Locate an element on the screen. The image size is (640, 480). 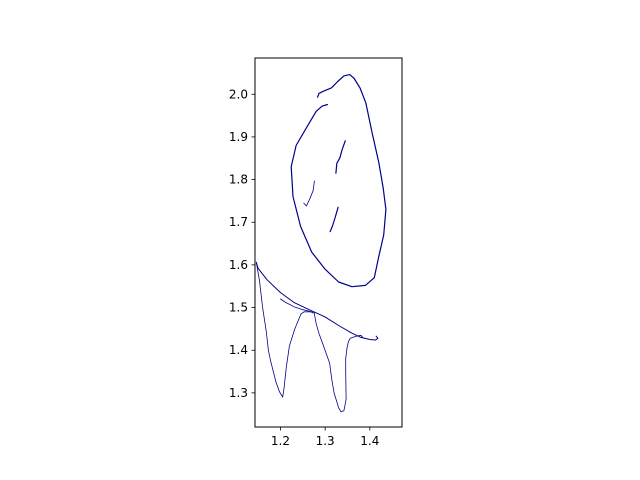
x-tick-label: 1.2 is located at coordinates (280, 441).